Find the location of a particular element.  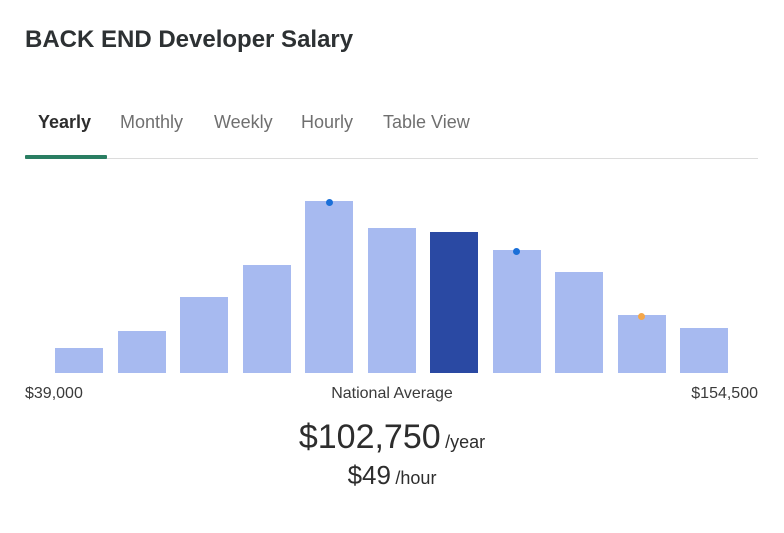

yearly-amount: $102,750 is located at coordinates (369, 437).